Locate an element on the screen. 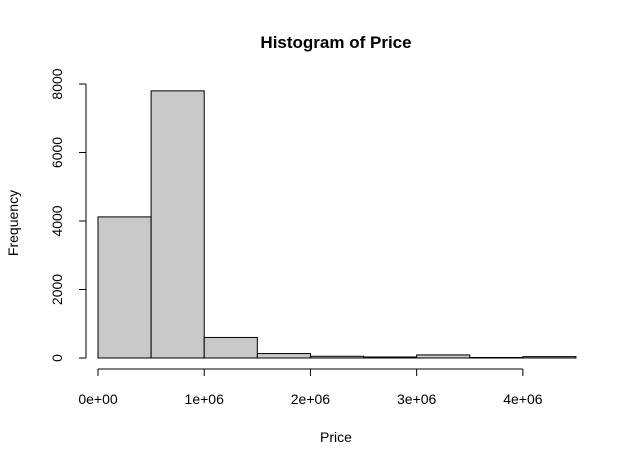 Image resolution: width=635 pixels, height=467 pixels. y-axis-label: Frequency is located at coordinates (13, 223).